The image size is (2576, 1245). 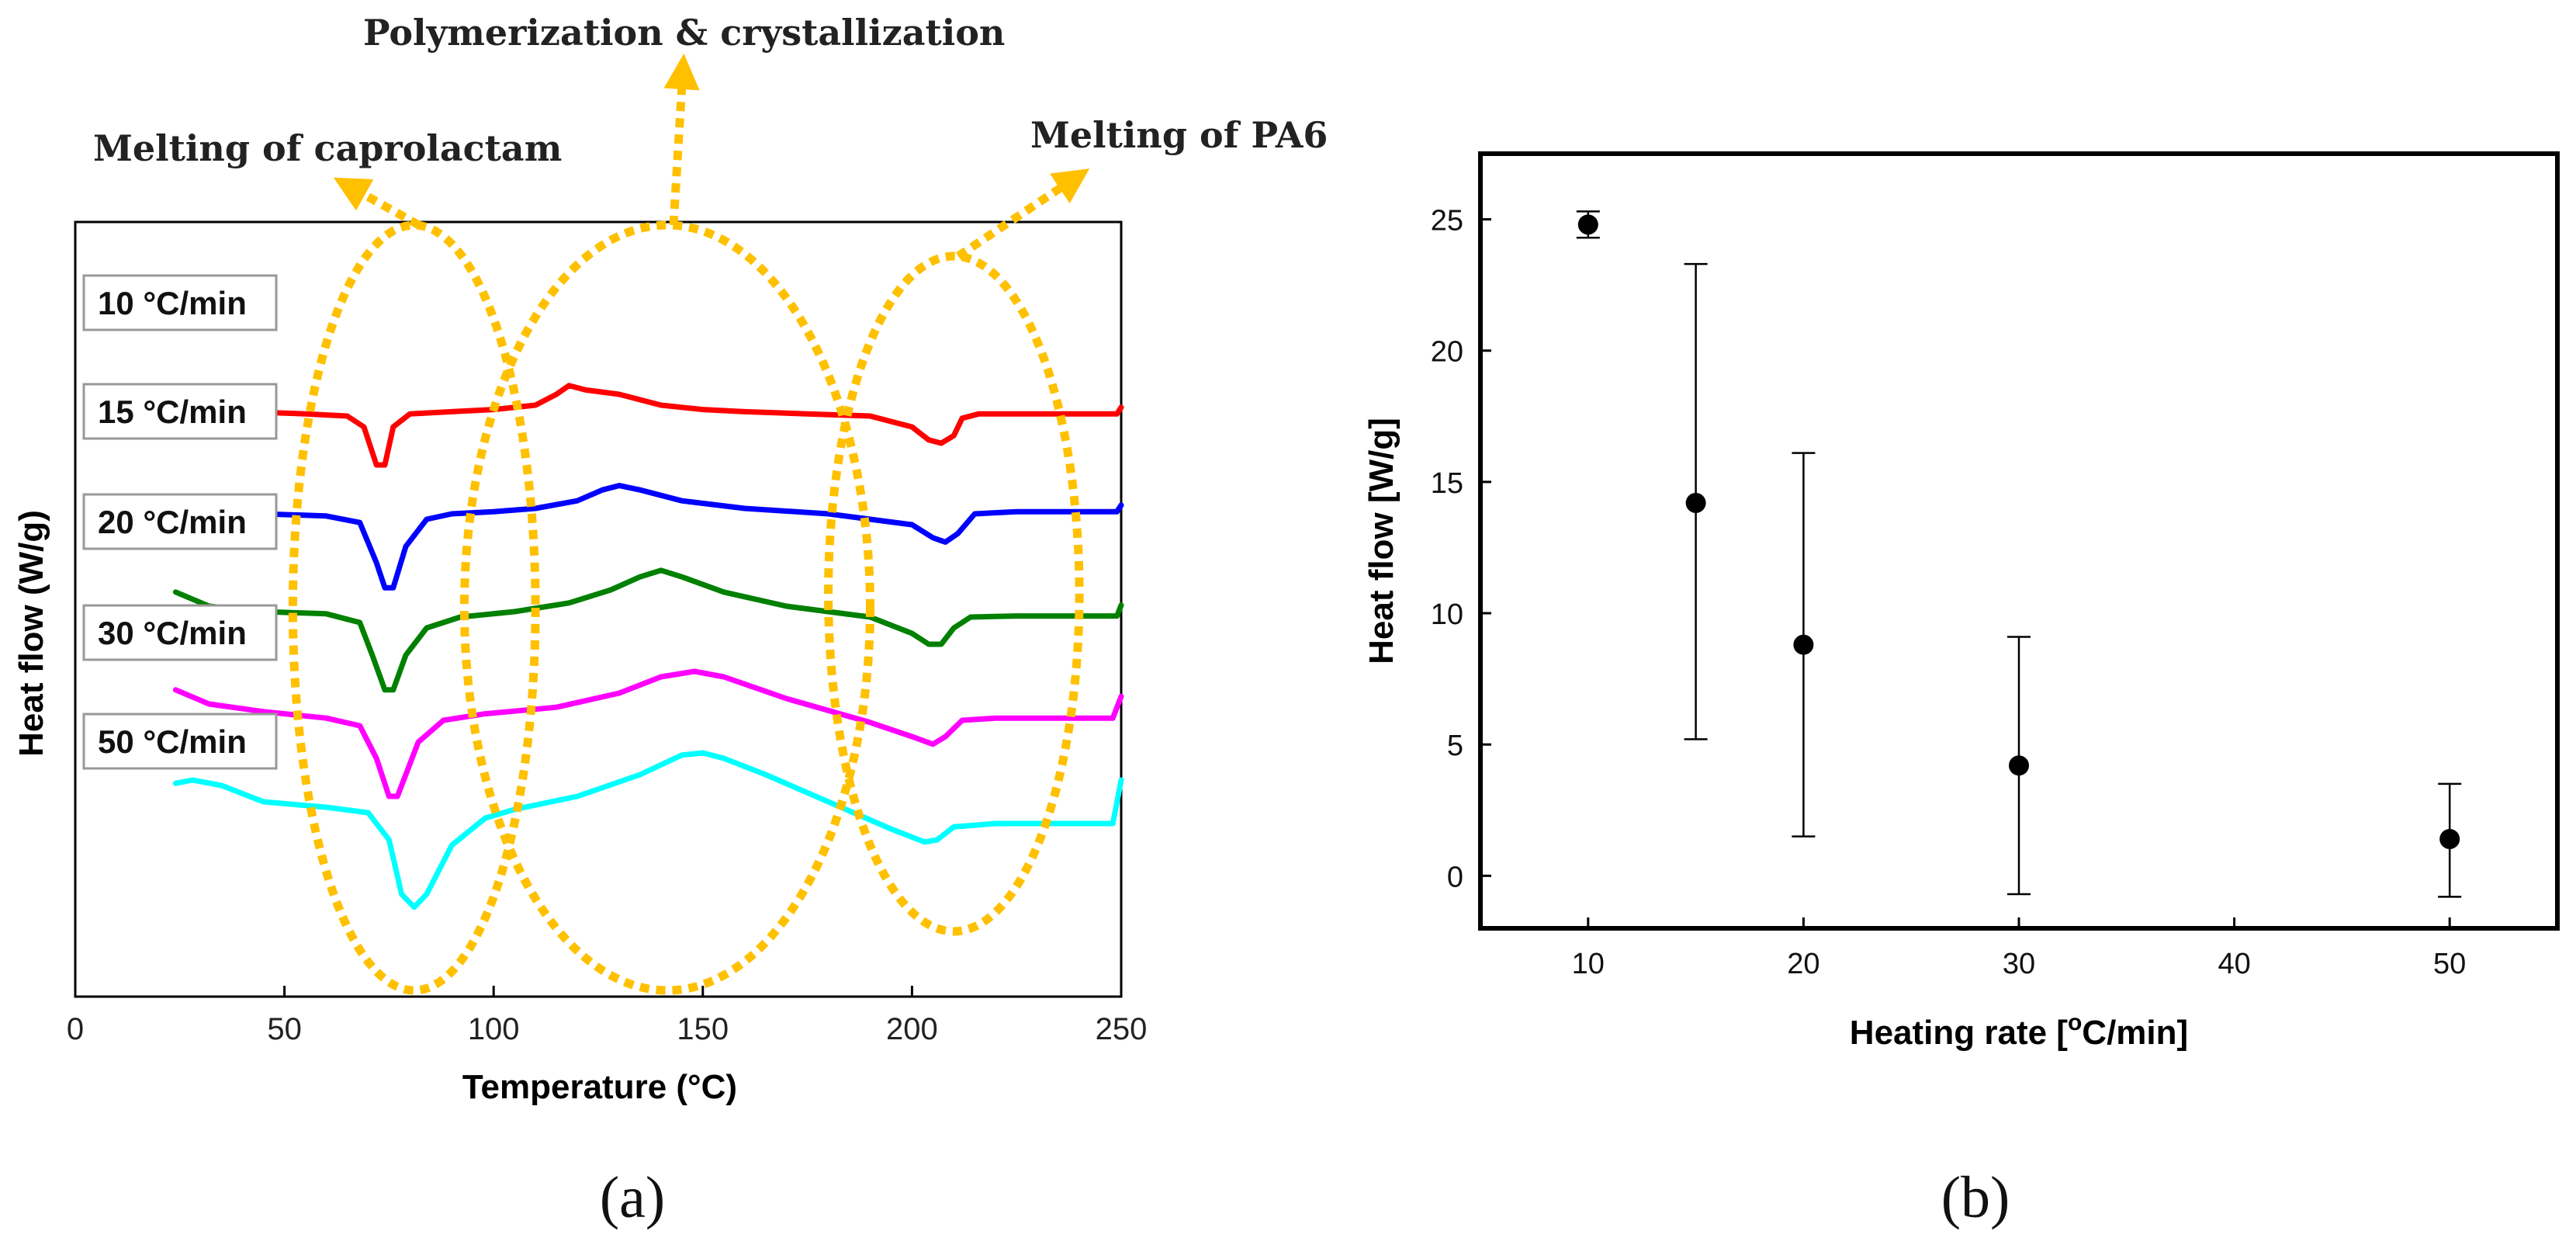 What do you see at coordinates (2135, 1033) in the screenshot?
I see `x-label-part-2: C/min]` at bounding box center [2135, 1033].